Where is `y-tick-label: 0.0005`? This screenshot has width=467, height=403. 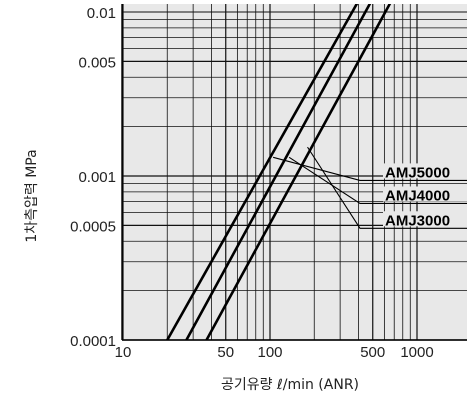 y-tick-label: 0.0005 is located at coordinates (93, 226).